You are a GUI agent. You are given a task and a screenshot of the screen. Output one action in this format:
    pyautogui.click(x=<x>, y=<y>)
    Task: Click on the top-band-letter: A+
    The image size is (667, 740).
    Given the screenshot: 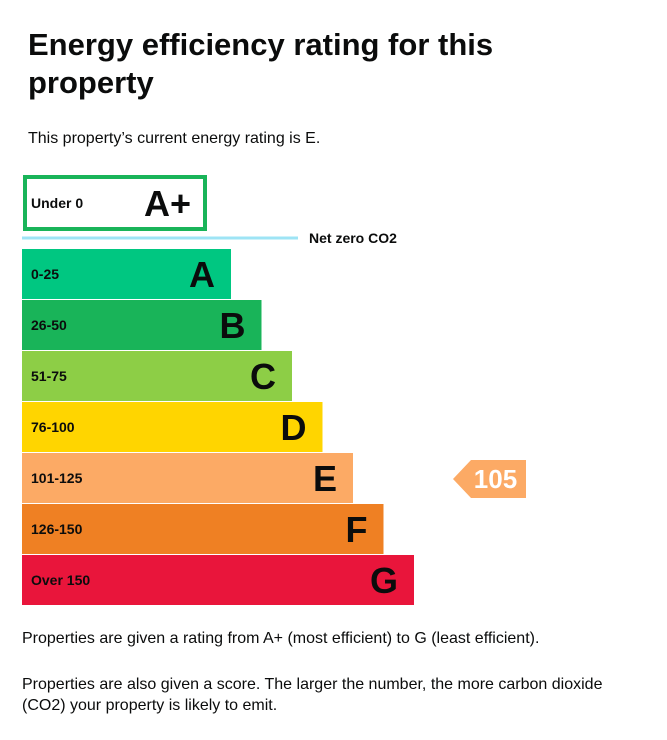 What is the action you would take?
    pyautogui.click(x=167, y=203)
    